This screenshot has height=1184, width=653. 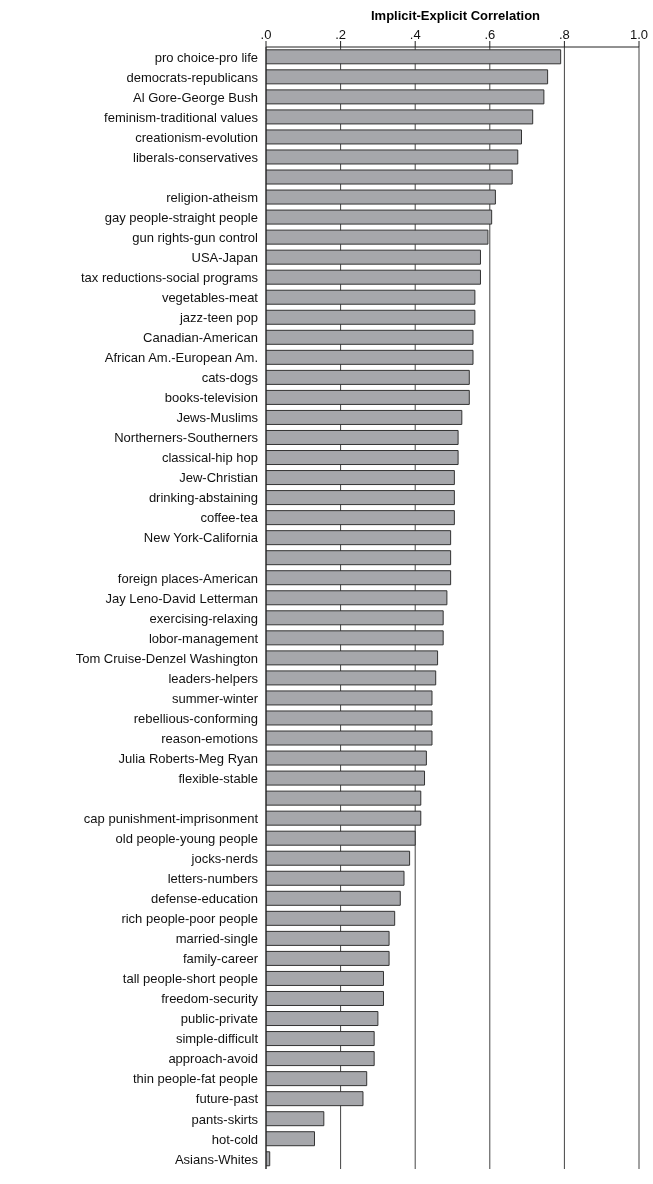 What do you see at coordinates (455, 15) in the screenshot?
I see `chart-title: Implicit-Explicit Correlation` at bounding box center [455, 15].